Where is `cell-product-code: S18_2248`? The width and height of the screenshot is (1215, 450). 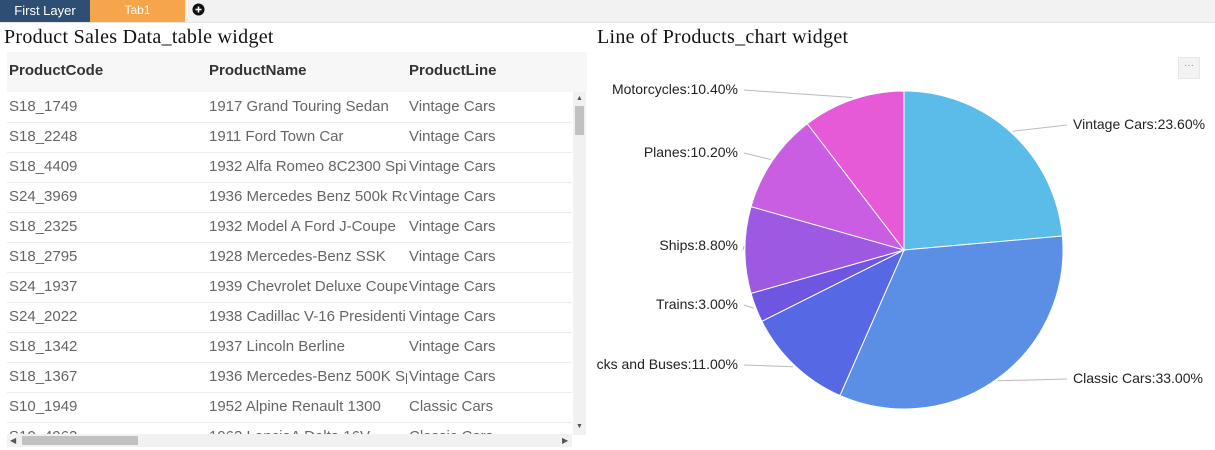
cell-product-code: S18_2248 is located at coordinates (43, 136).